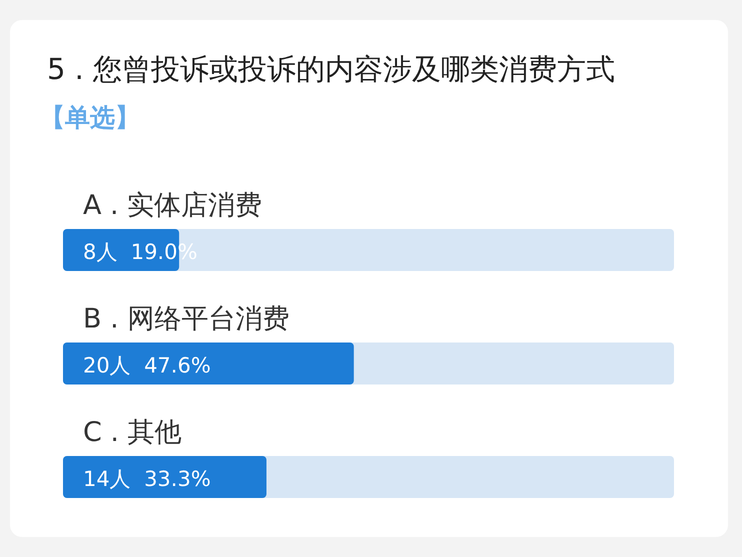 The height and width of the screenshot is (557, 742). What do you see at coordinates (90, 117) in the screenshot?
I see `chart-subtitle: 【单选】` at bounding box center [90, 117].